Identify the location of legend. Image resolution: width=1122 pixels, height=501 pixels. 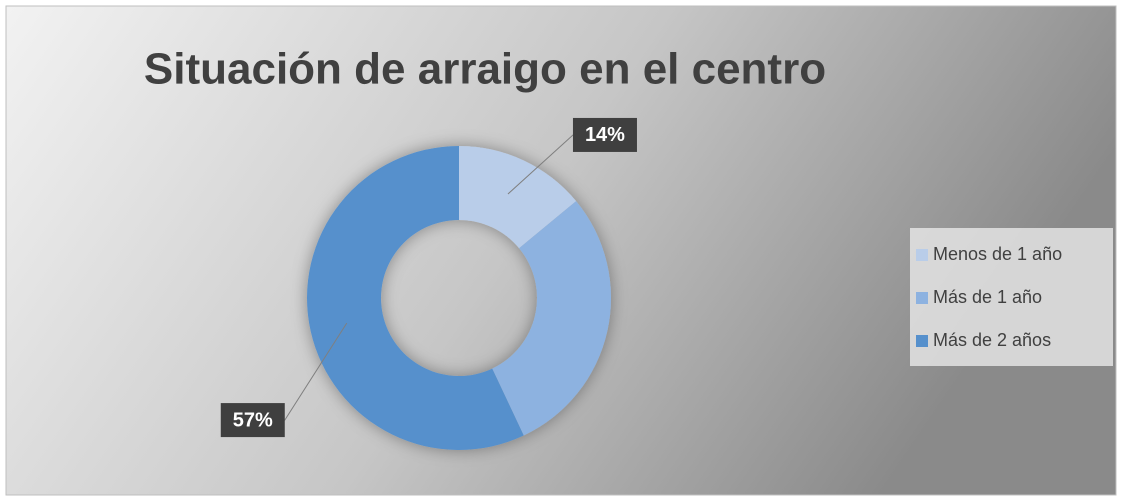
(1011, 297).